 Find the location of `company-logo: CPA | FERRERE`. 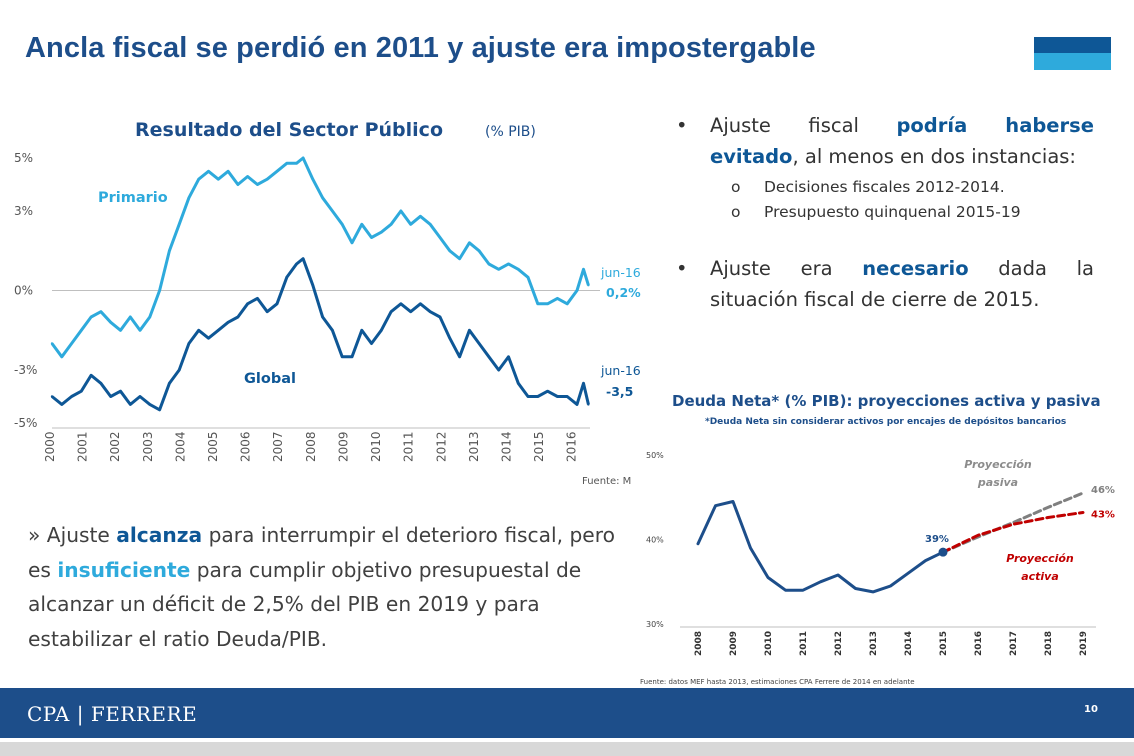

company-logo: CPA | FERRERE is located at coordinates (112, 714).